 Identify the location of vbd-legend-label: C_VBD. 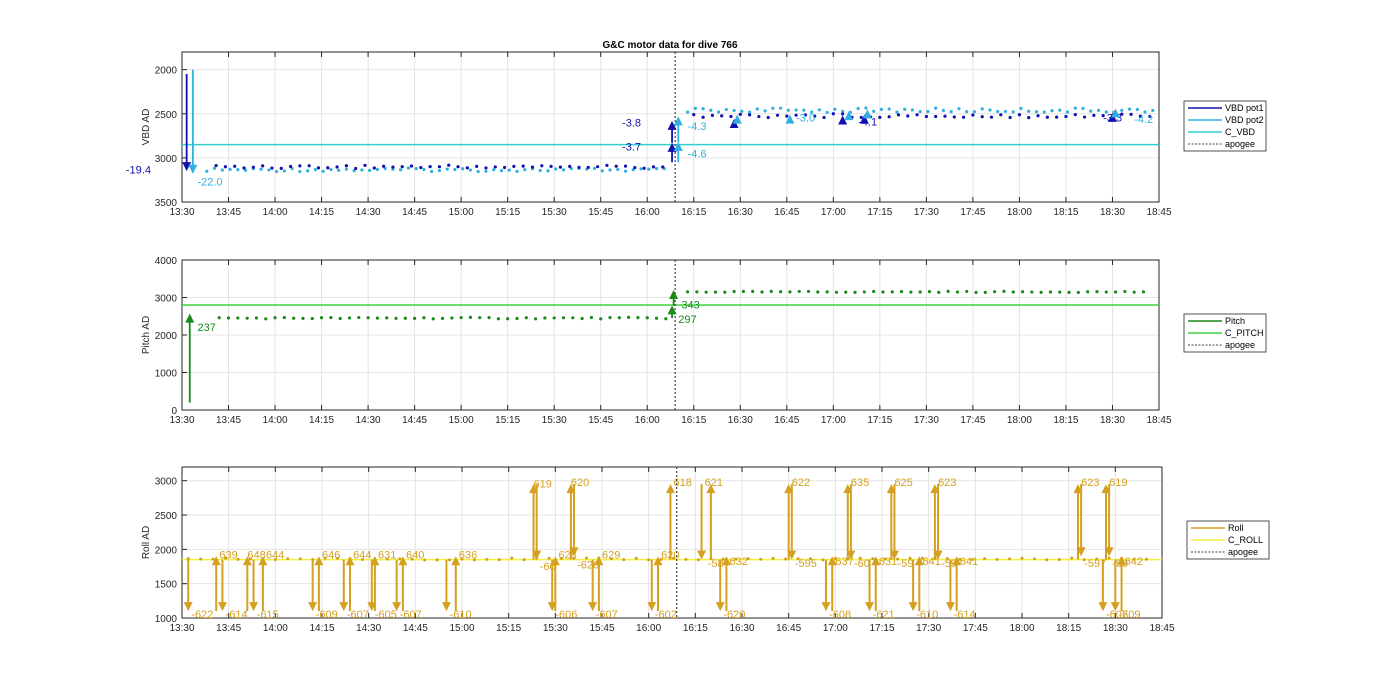
(1240, 132).